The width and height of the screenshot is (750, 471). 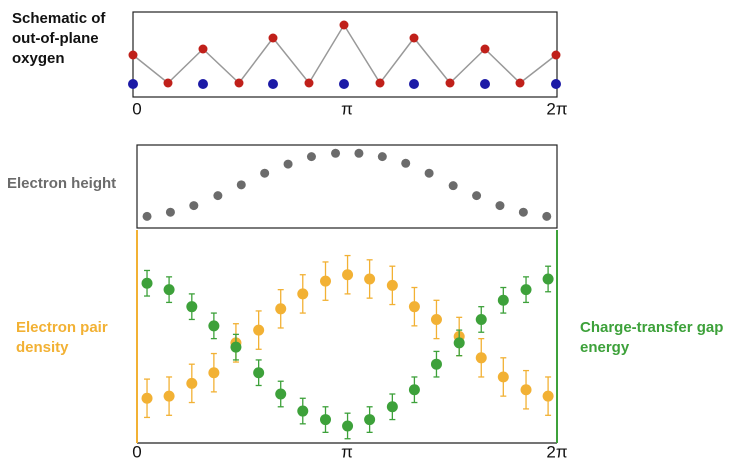 I want to click on blue-atoms, so click(x=344, y=84).